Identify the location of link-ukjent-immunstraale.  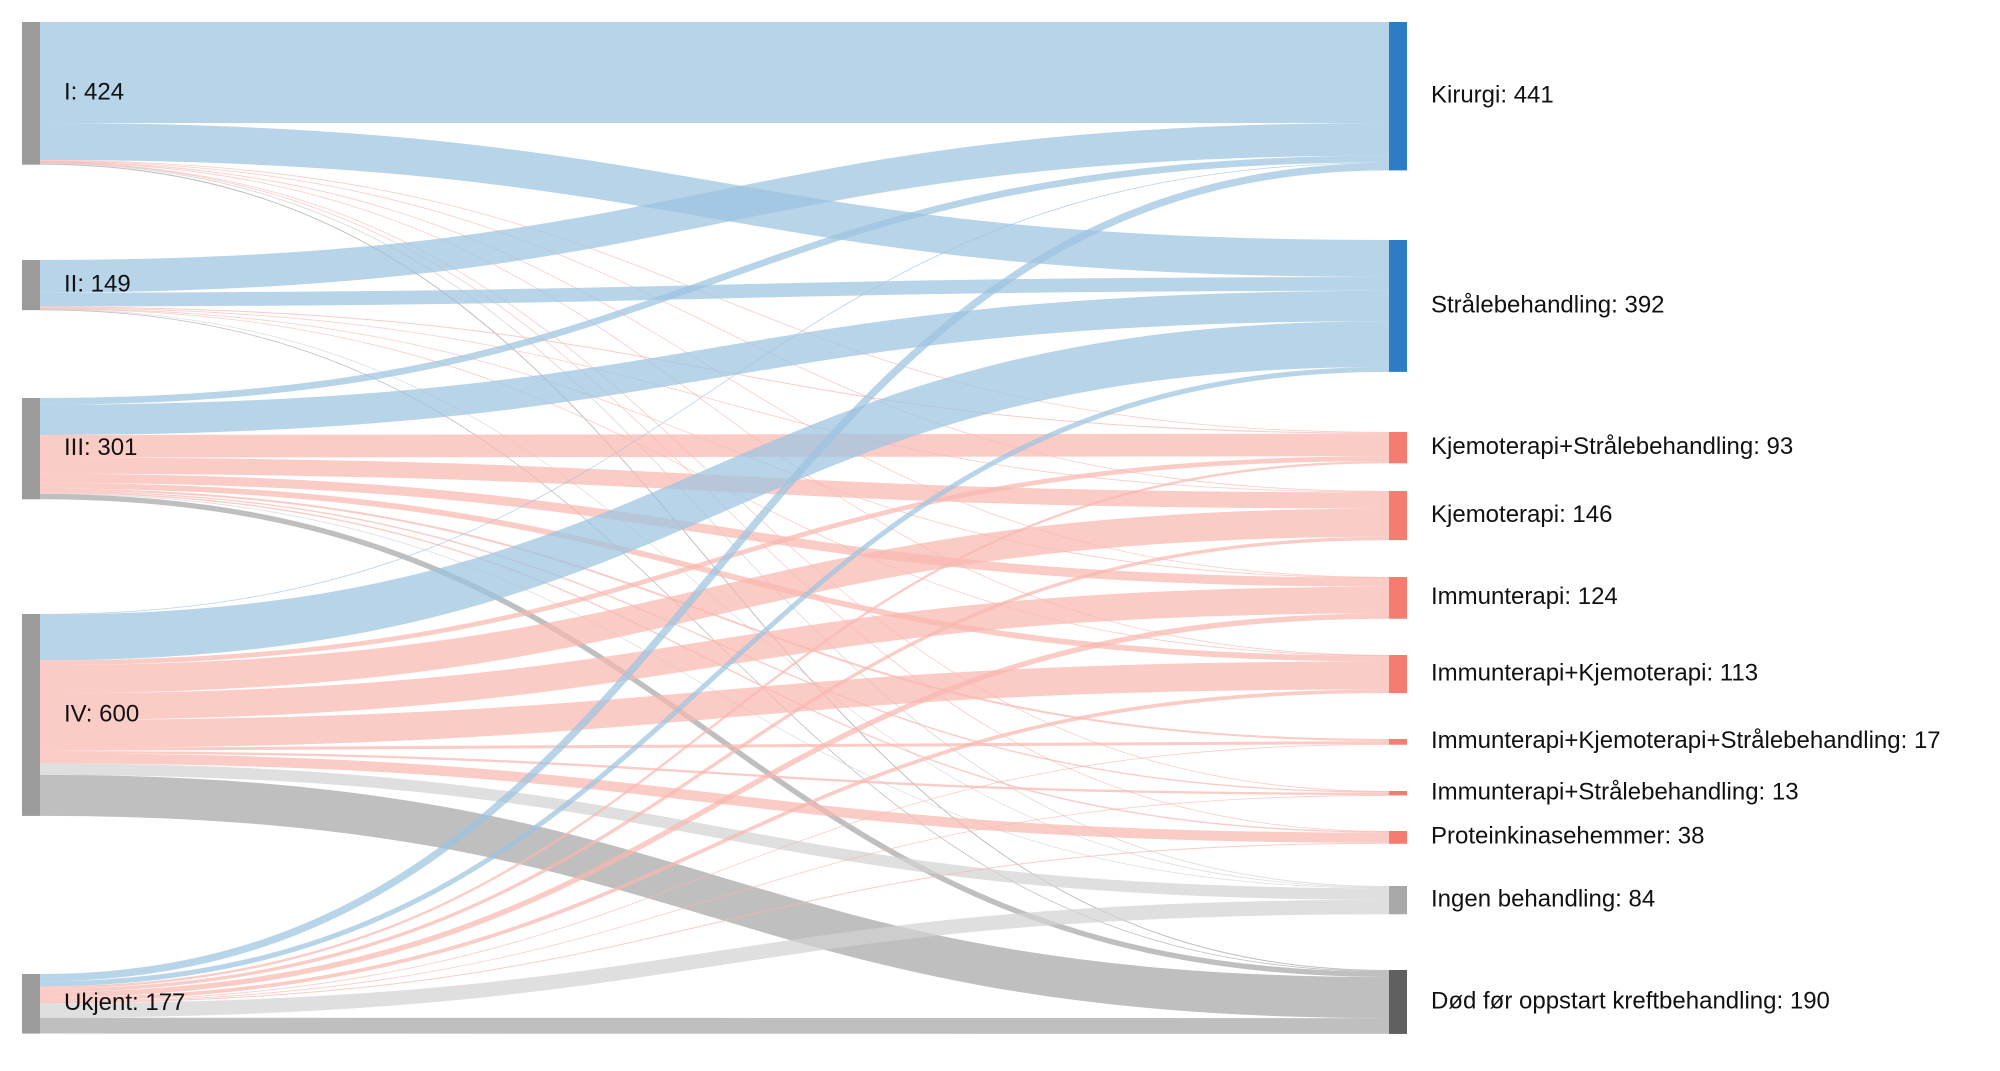
(714, 899).